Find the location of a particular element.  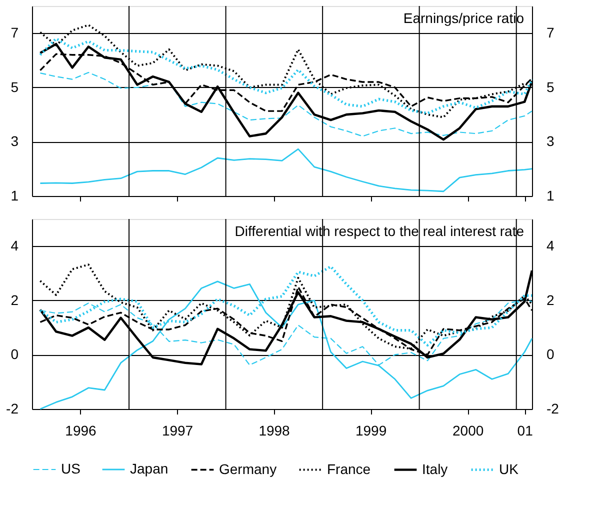

legend-label: Italy is located at coordinates (435, 468).